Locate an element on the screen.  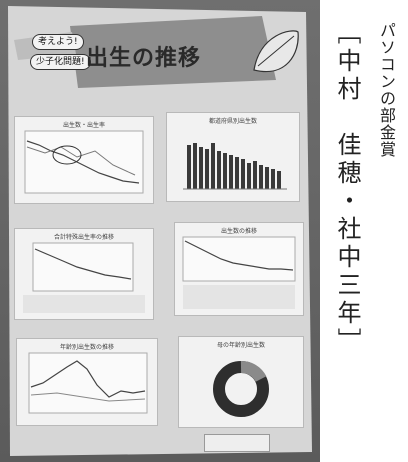
chart-card-2-plot is located at coordinates (235, 166).